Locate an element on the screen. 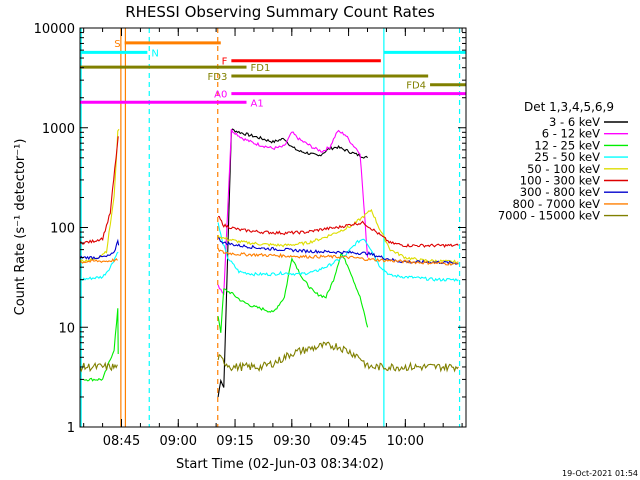  legend-title: Det 1,3,4,5,6,9 is located at coordinates (569, 107).